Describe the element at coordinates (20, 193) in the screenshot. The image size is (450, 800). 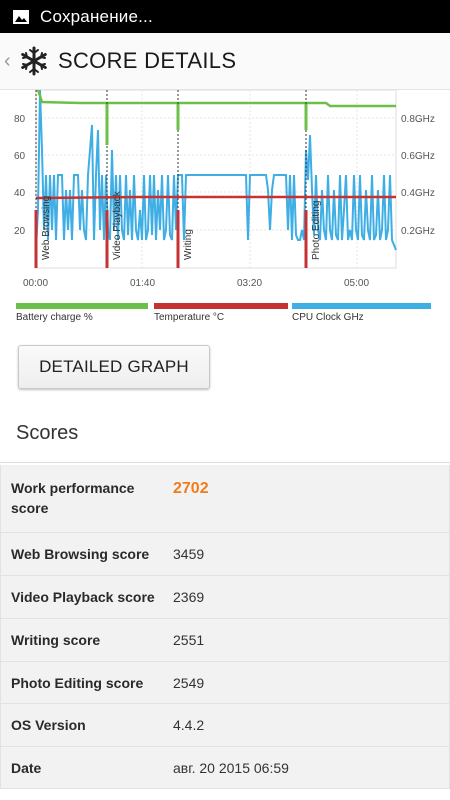
I see `y-left-tick: 40` at that location.